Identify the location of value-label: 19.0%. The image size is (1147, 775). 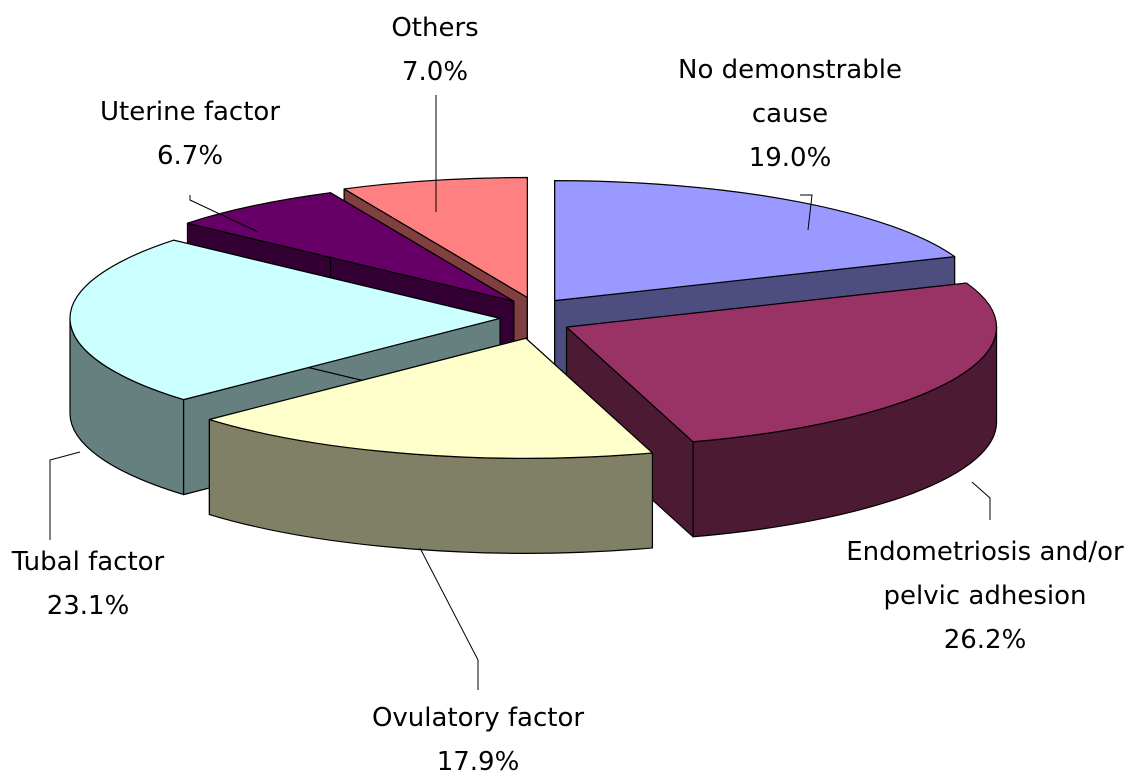
(790, 158).